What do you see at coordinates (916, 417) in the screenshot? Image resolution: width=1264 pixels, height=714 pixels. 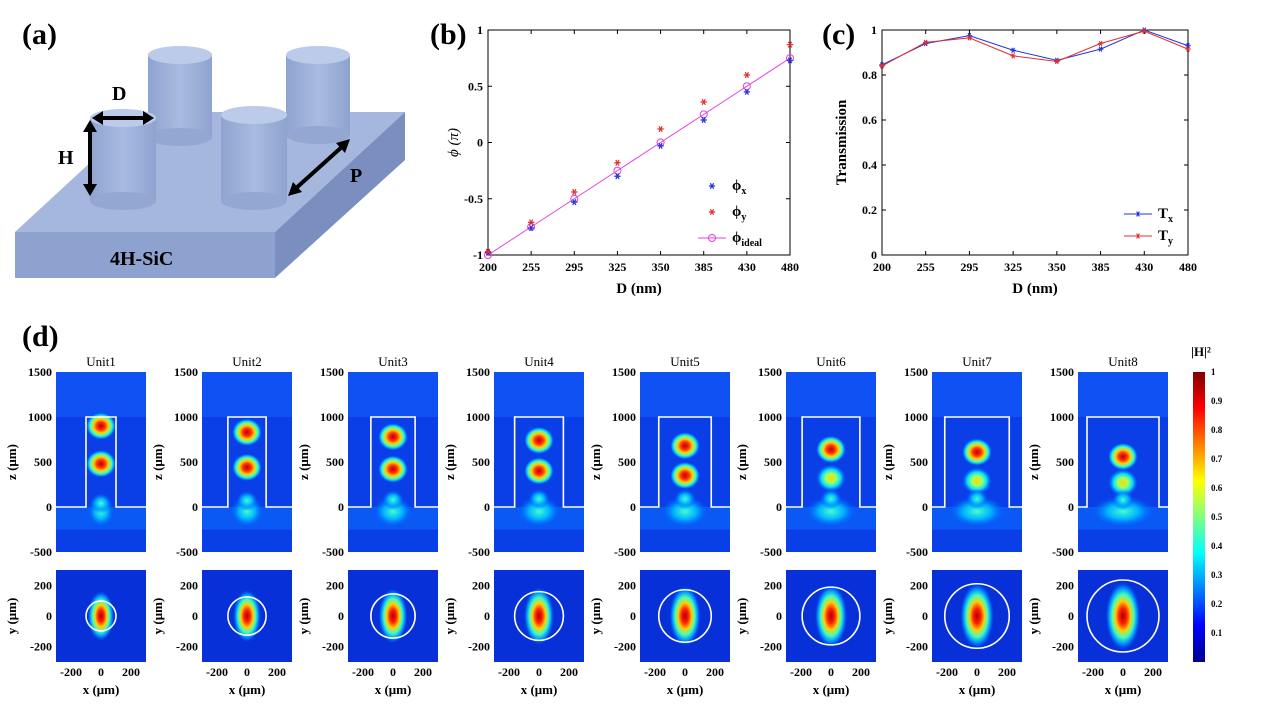 I see `z-tick-label: 1000` at bounding box center [916, 417].